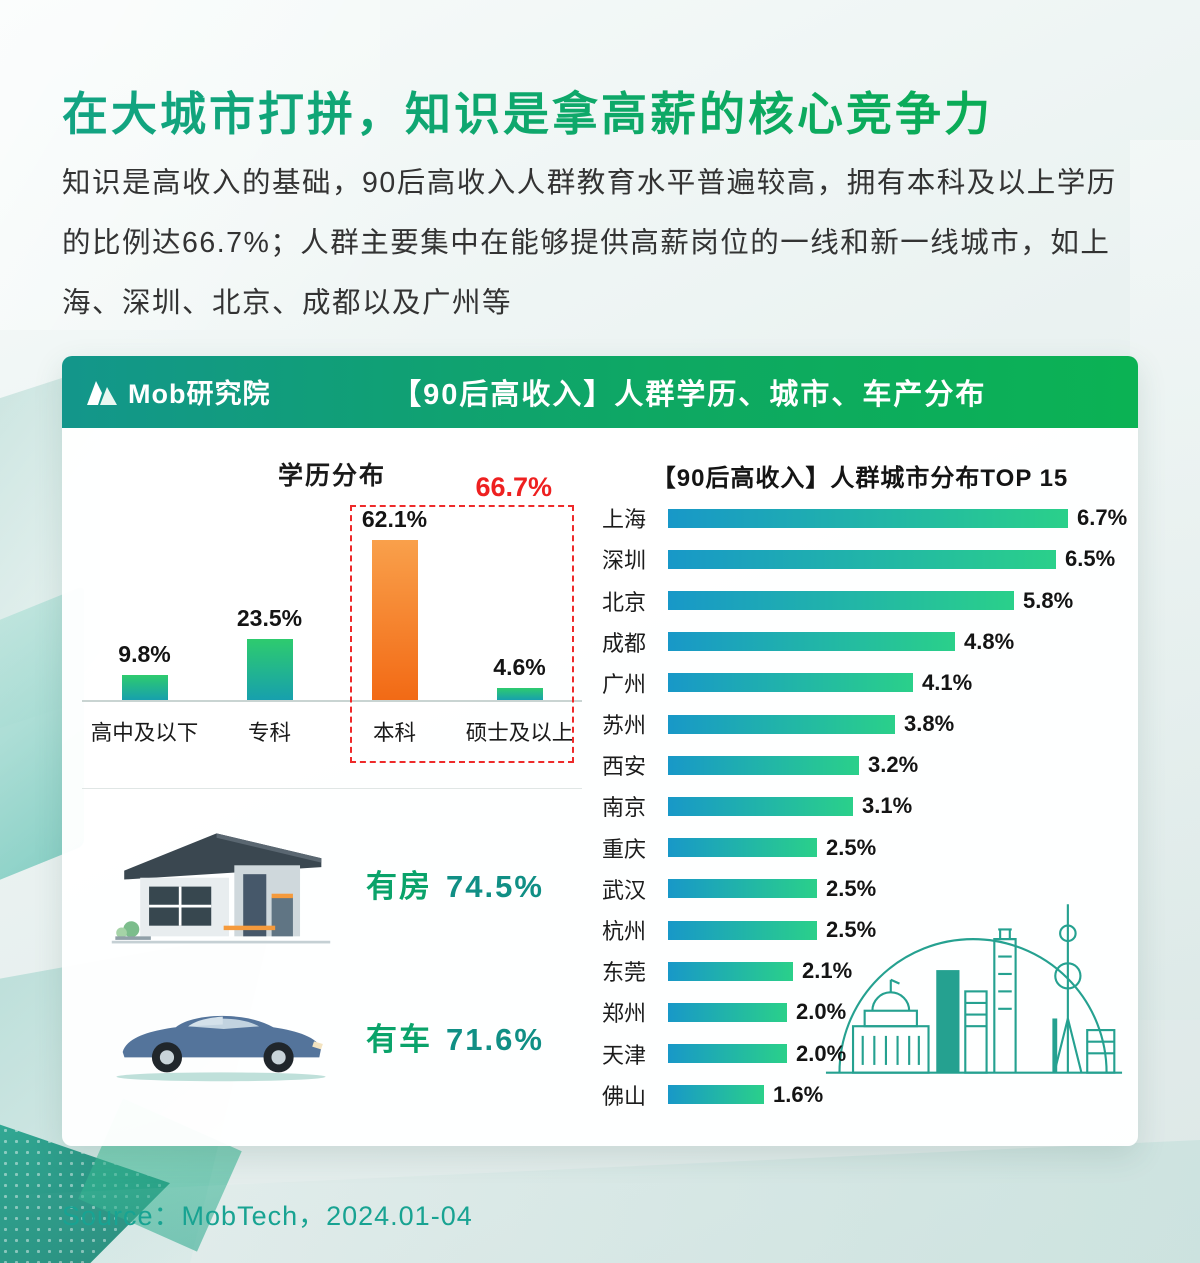 This screenshot has width=1200, height=1263. Describe the element at coordinates (689, 394) in the screenshot. I see `card-header-title: 【90后高收入】人群学历、城市、车产分布` at that location.